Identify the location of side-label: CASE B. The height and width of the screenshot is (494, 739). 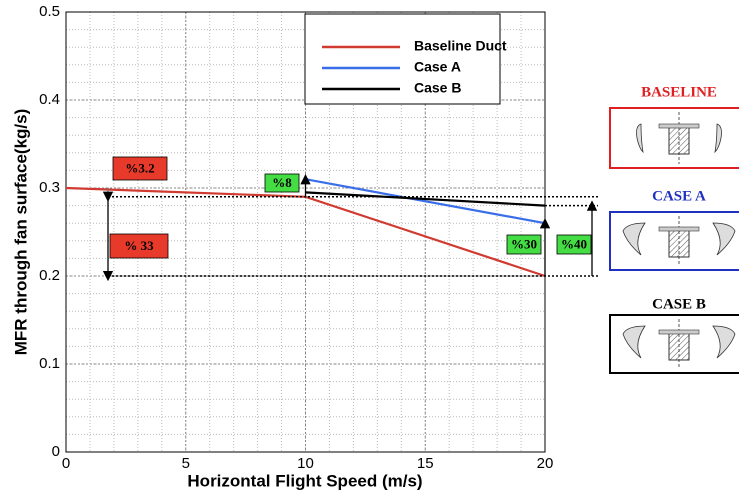
(679, 304).